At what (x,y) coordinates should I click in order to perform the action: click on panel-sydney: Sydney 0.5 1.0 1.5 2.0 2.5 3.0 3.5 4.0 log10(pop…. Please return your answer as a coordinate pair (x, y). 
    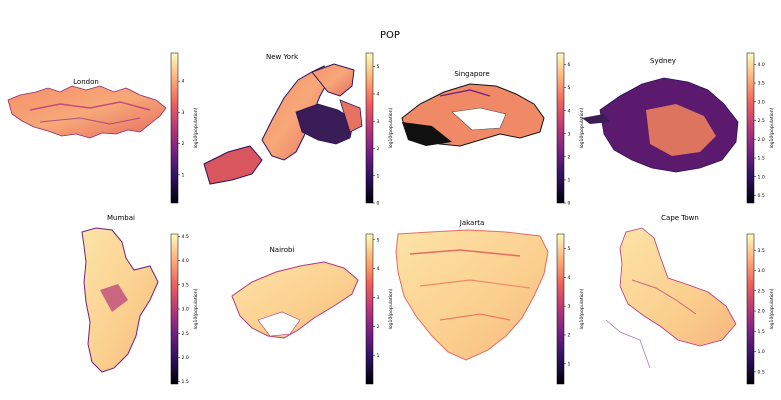
    Looking at the image, I should click on (712, 128).